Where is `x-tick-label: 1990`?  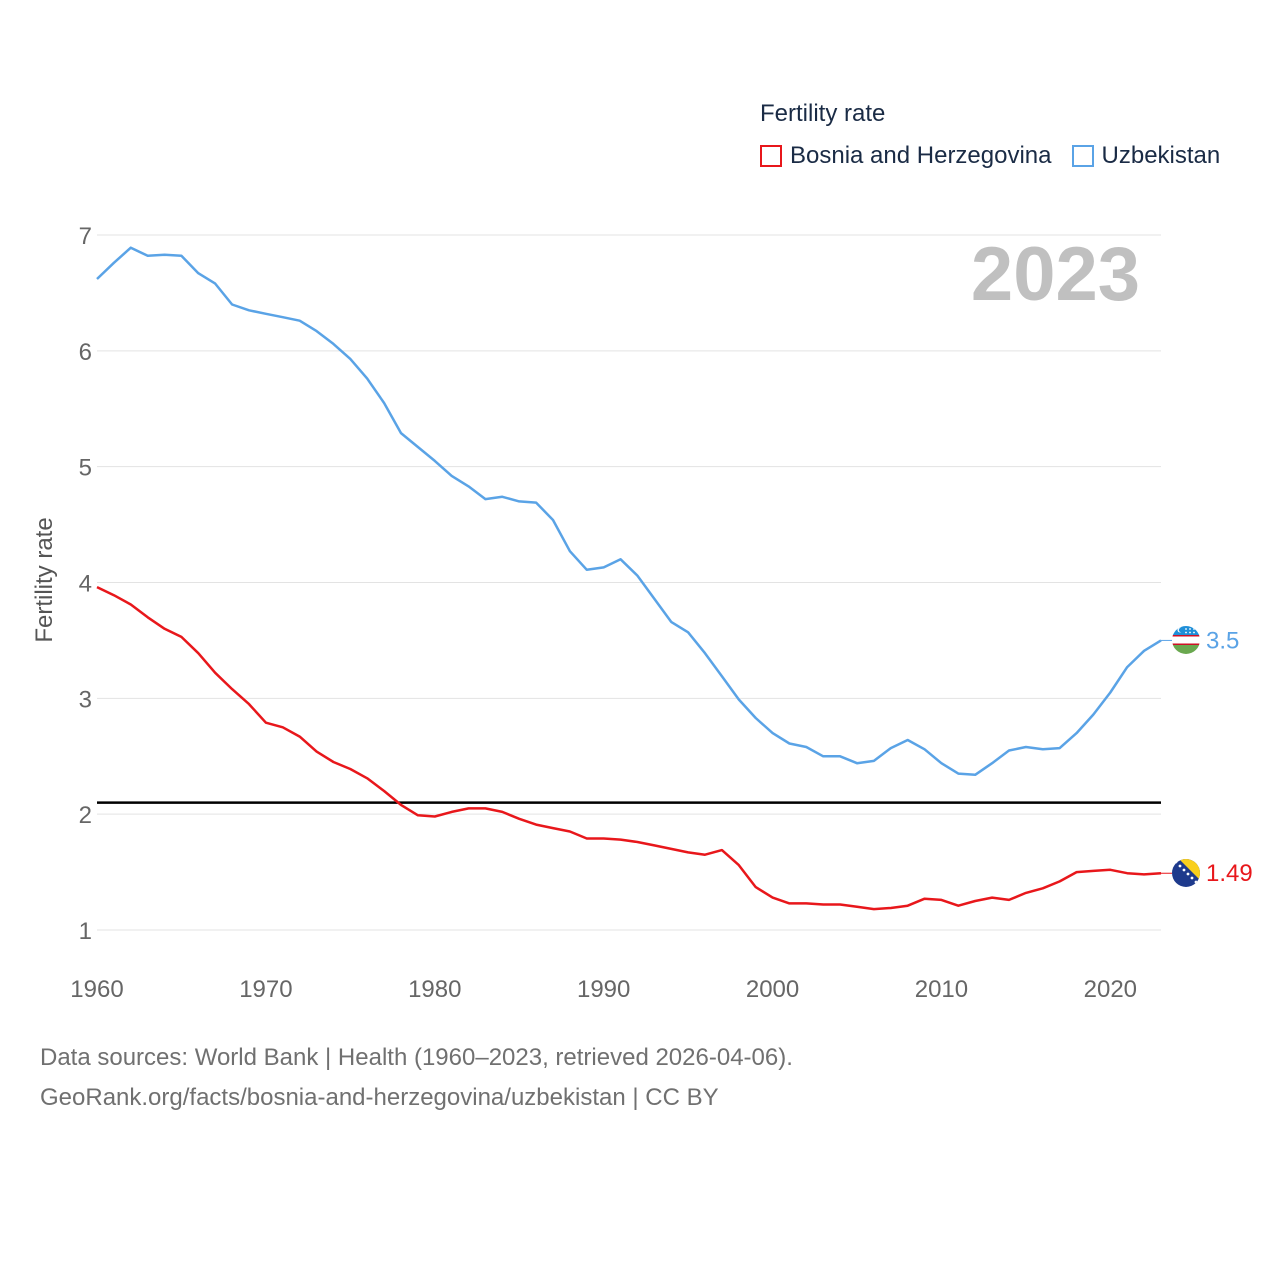
x-tick-label: 1990 is located at coordinates (603, 989).